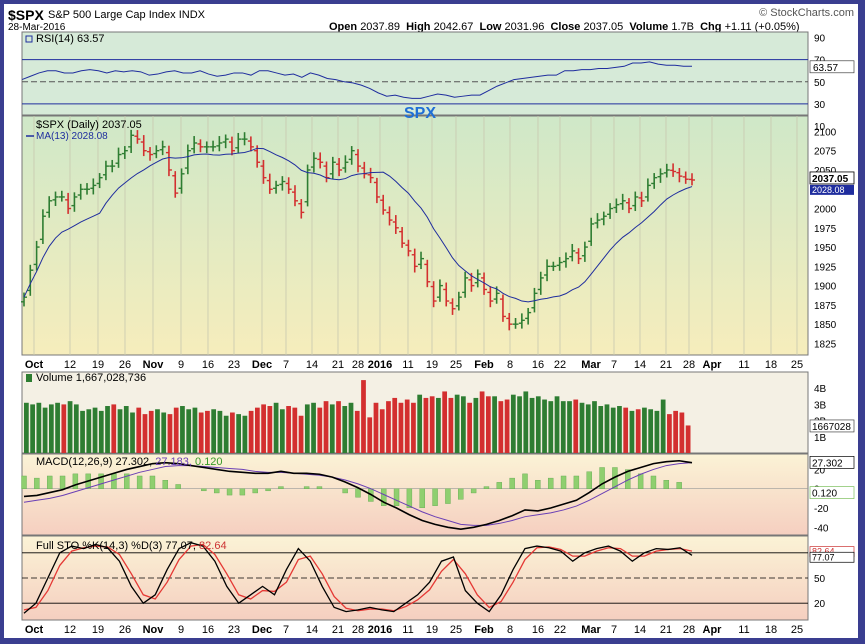 The width and height of the screenshot is (865, 644). Describe the element at coordinates (820, 579) in the screenshot. I see `stochastic-tick-label: 50` at that location.